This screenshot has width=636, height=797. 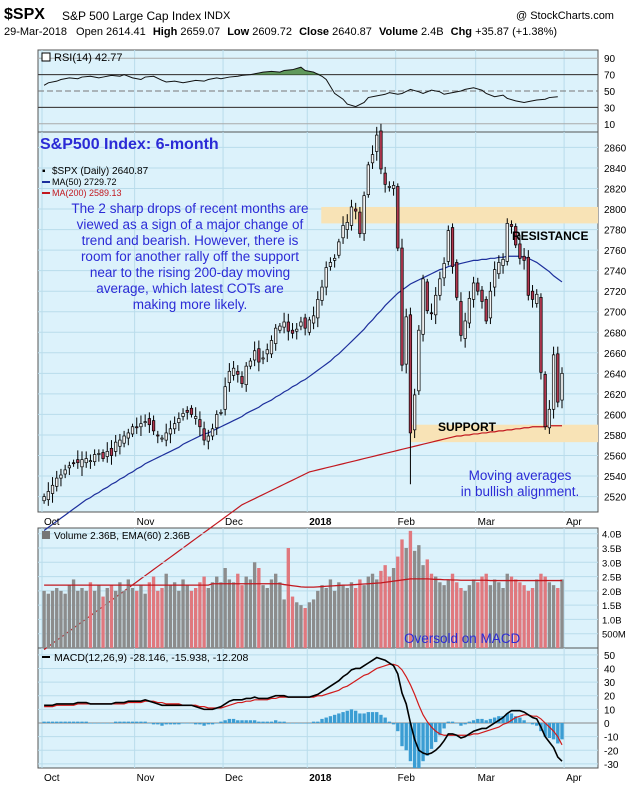 What do you see at coordinates (52, 778) in the screenshot?
I see `macd-x-label: Oct` at bounding box center [52, 778].